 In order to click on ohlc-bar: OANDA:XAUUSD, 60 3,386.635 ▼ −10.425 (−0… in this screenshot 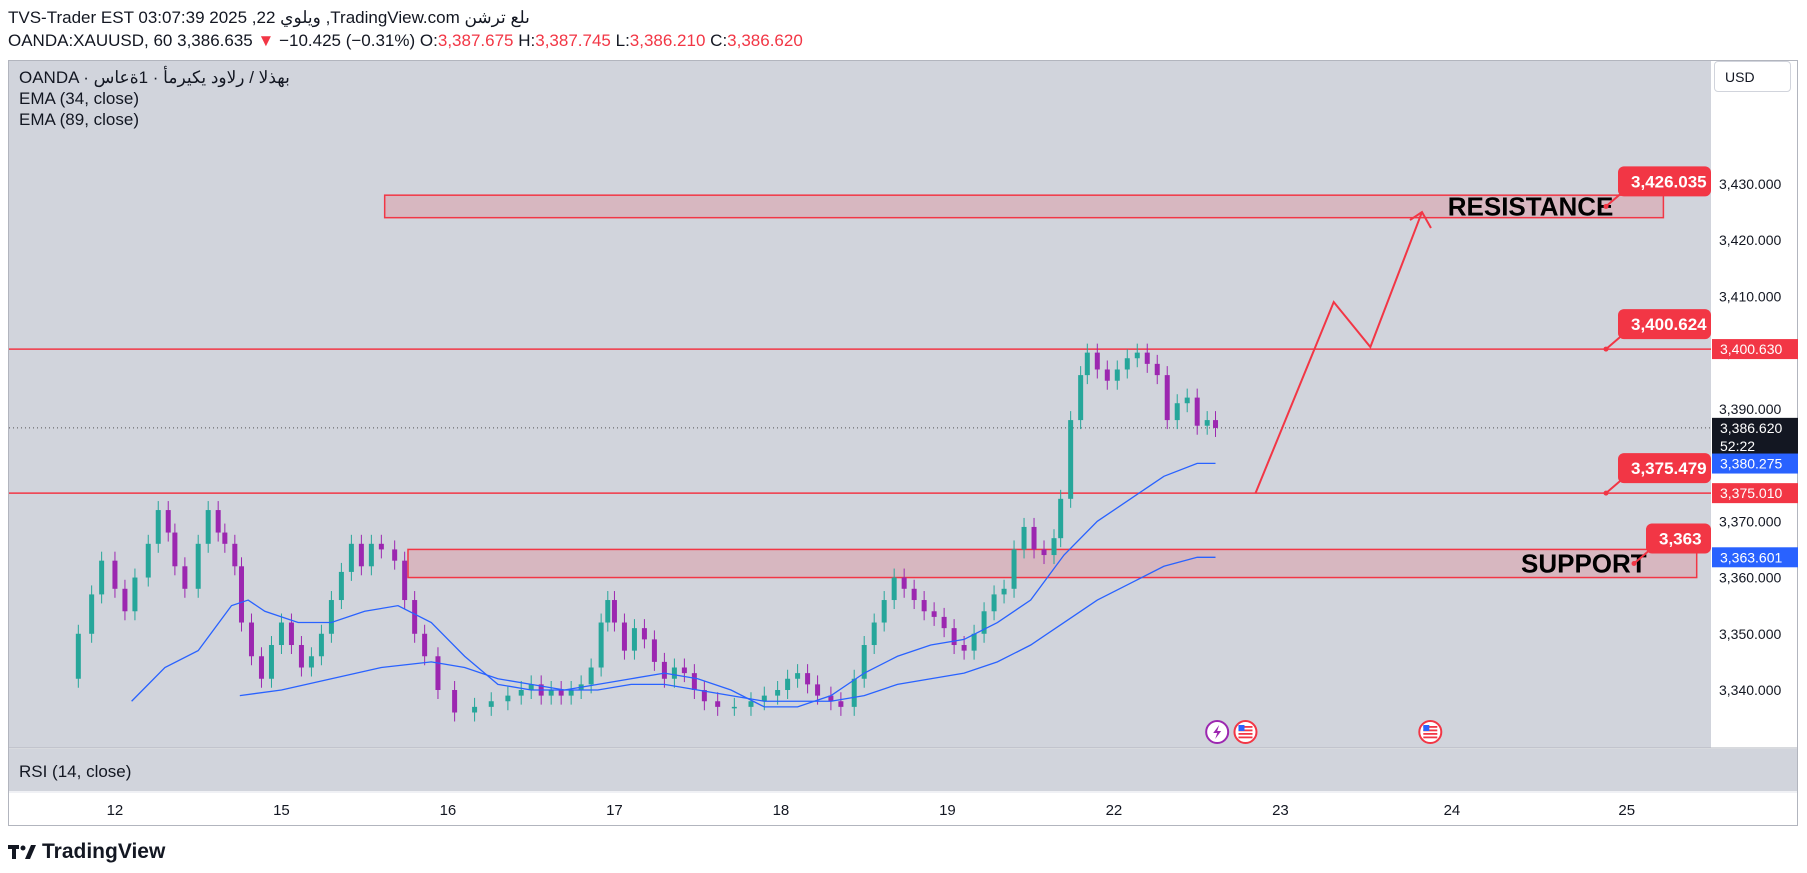, I will do `click(405, 41)`.